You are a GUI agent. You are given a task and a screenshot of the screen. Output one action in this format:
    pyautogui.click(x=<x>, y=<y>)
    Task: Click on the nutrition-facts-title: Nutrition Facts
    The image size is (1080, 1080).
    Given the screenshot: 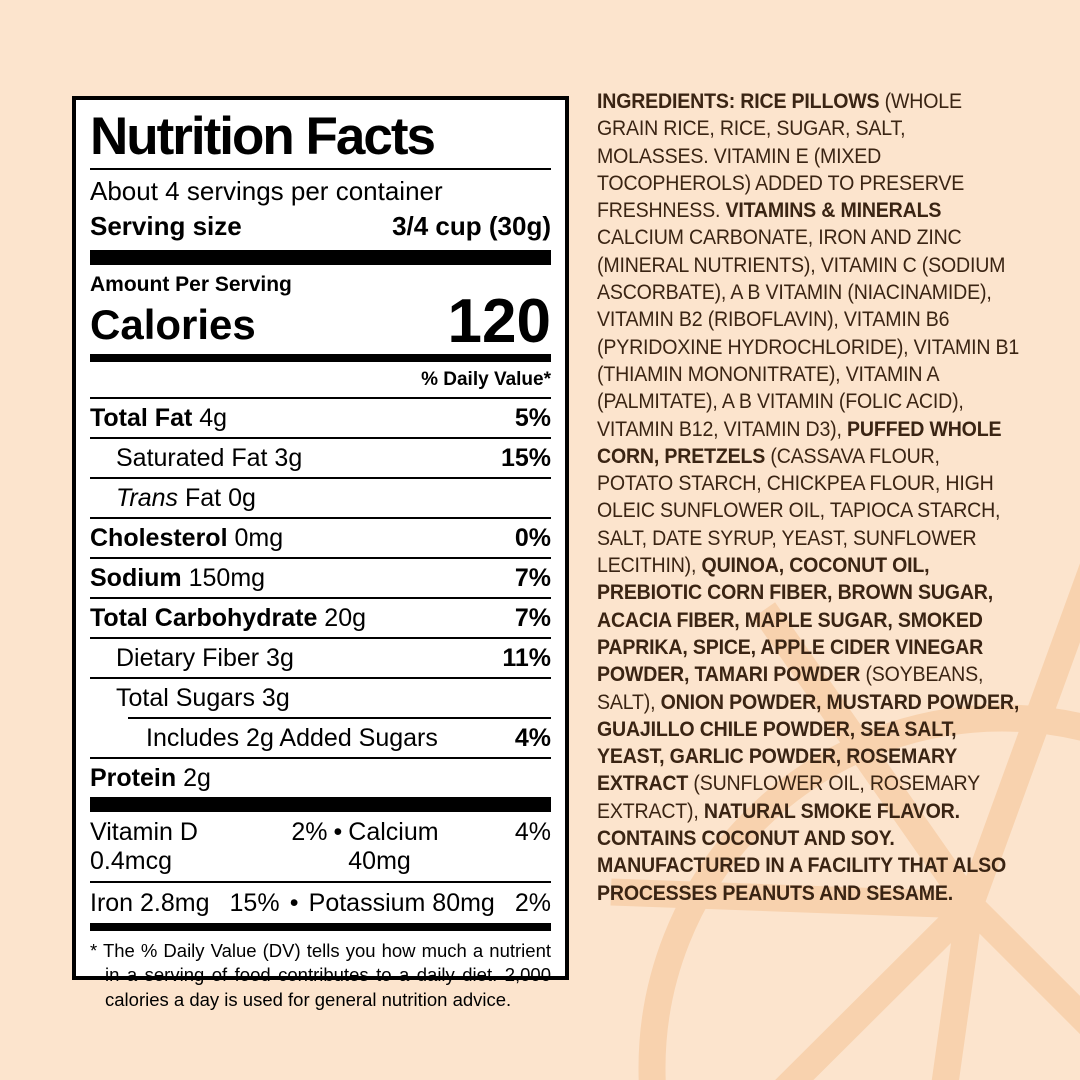 What is the action you would take?
    pyautogui.click(x=263, y=136)
    